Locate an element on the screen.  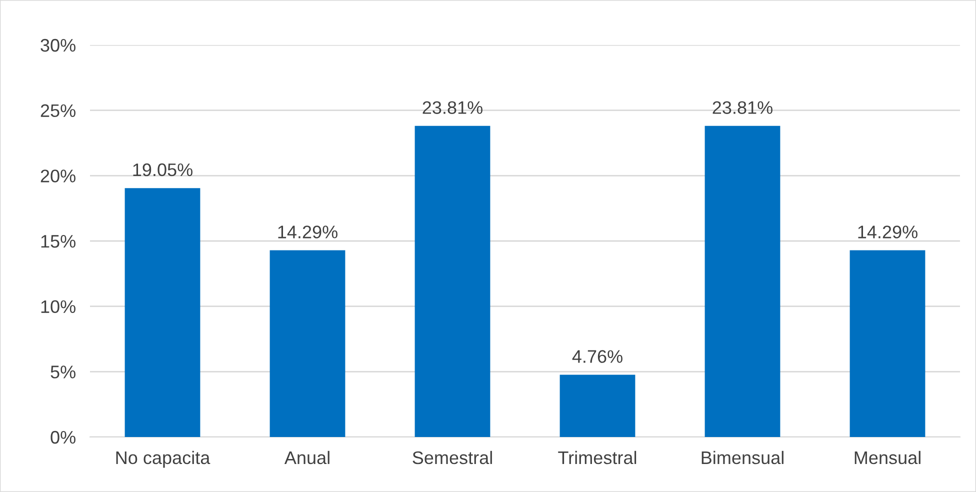
y-tick-label: 5% is located at coordinates (63, 372).